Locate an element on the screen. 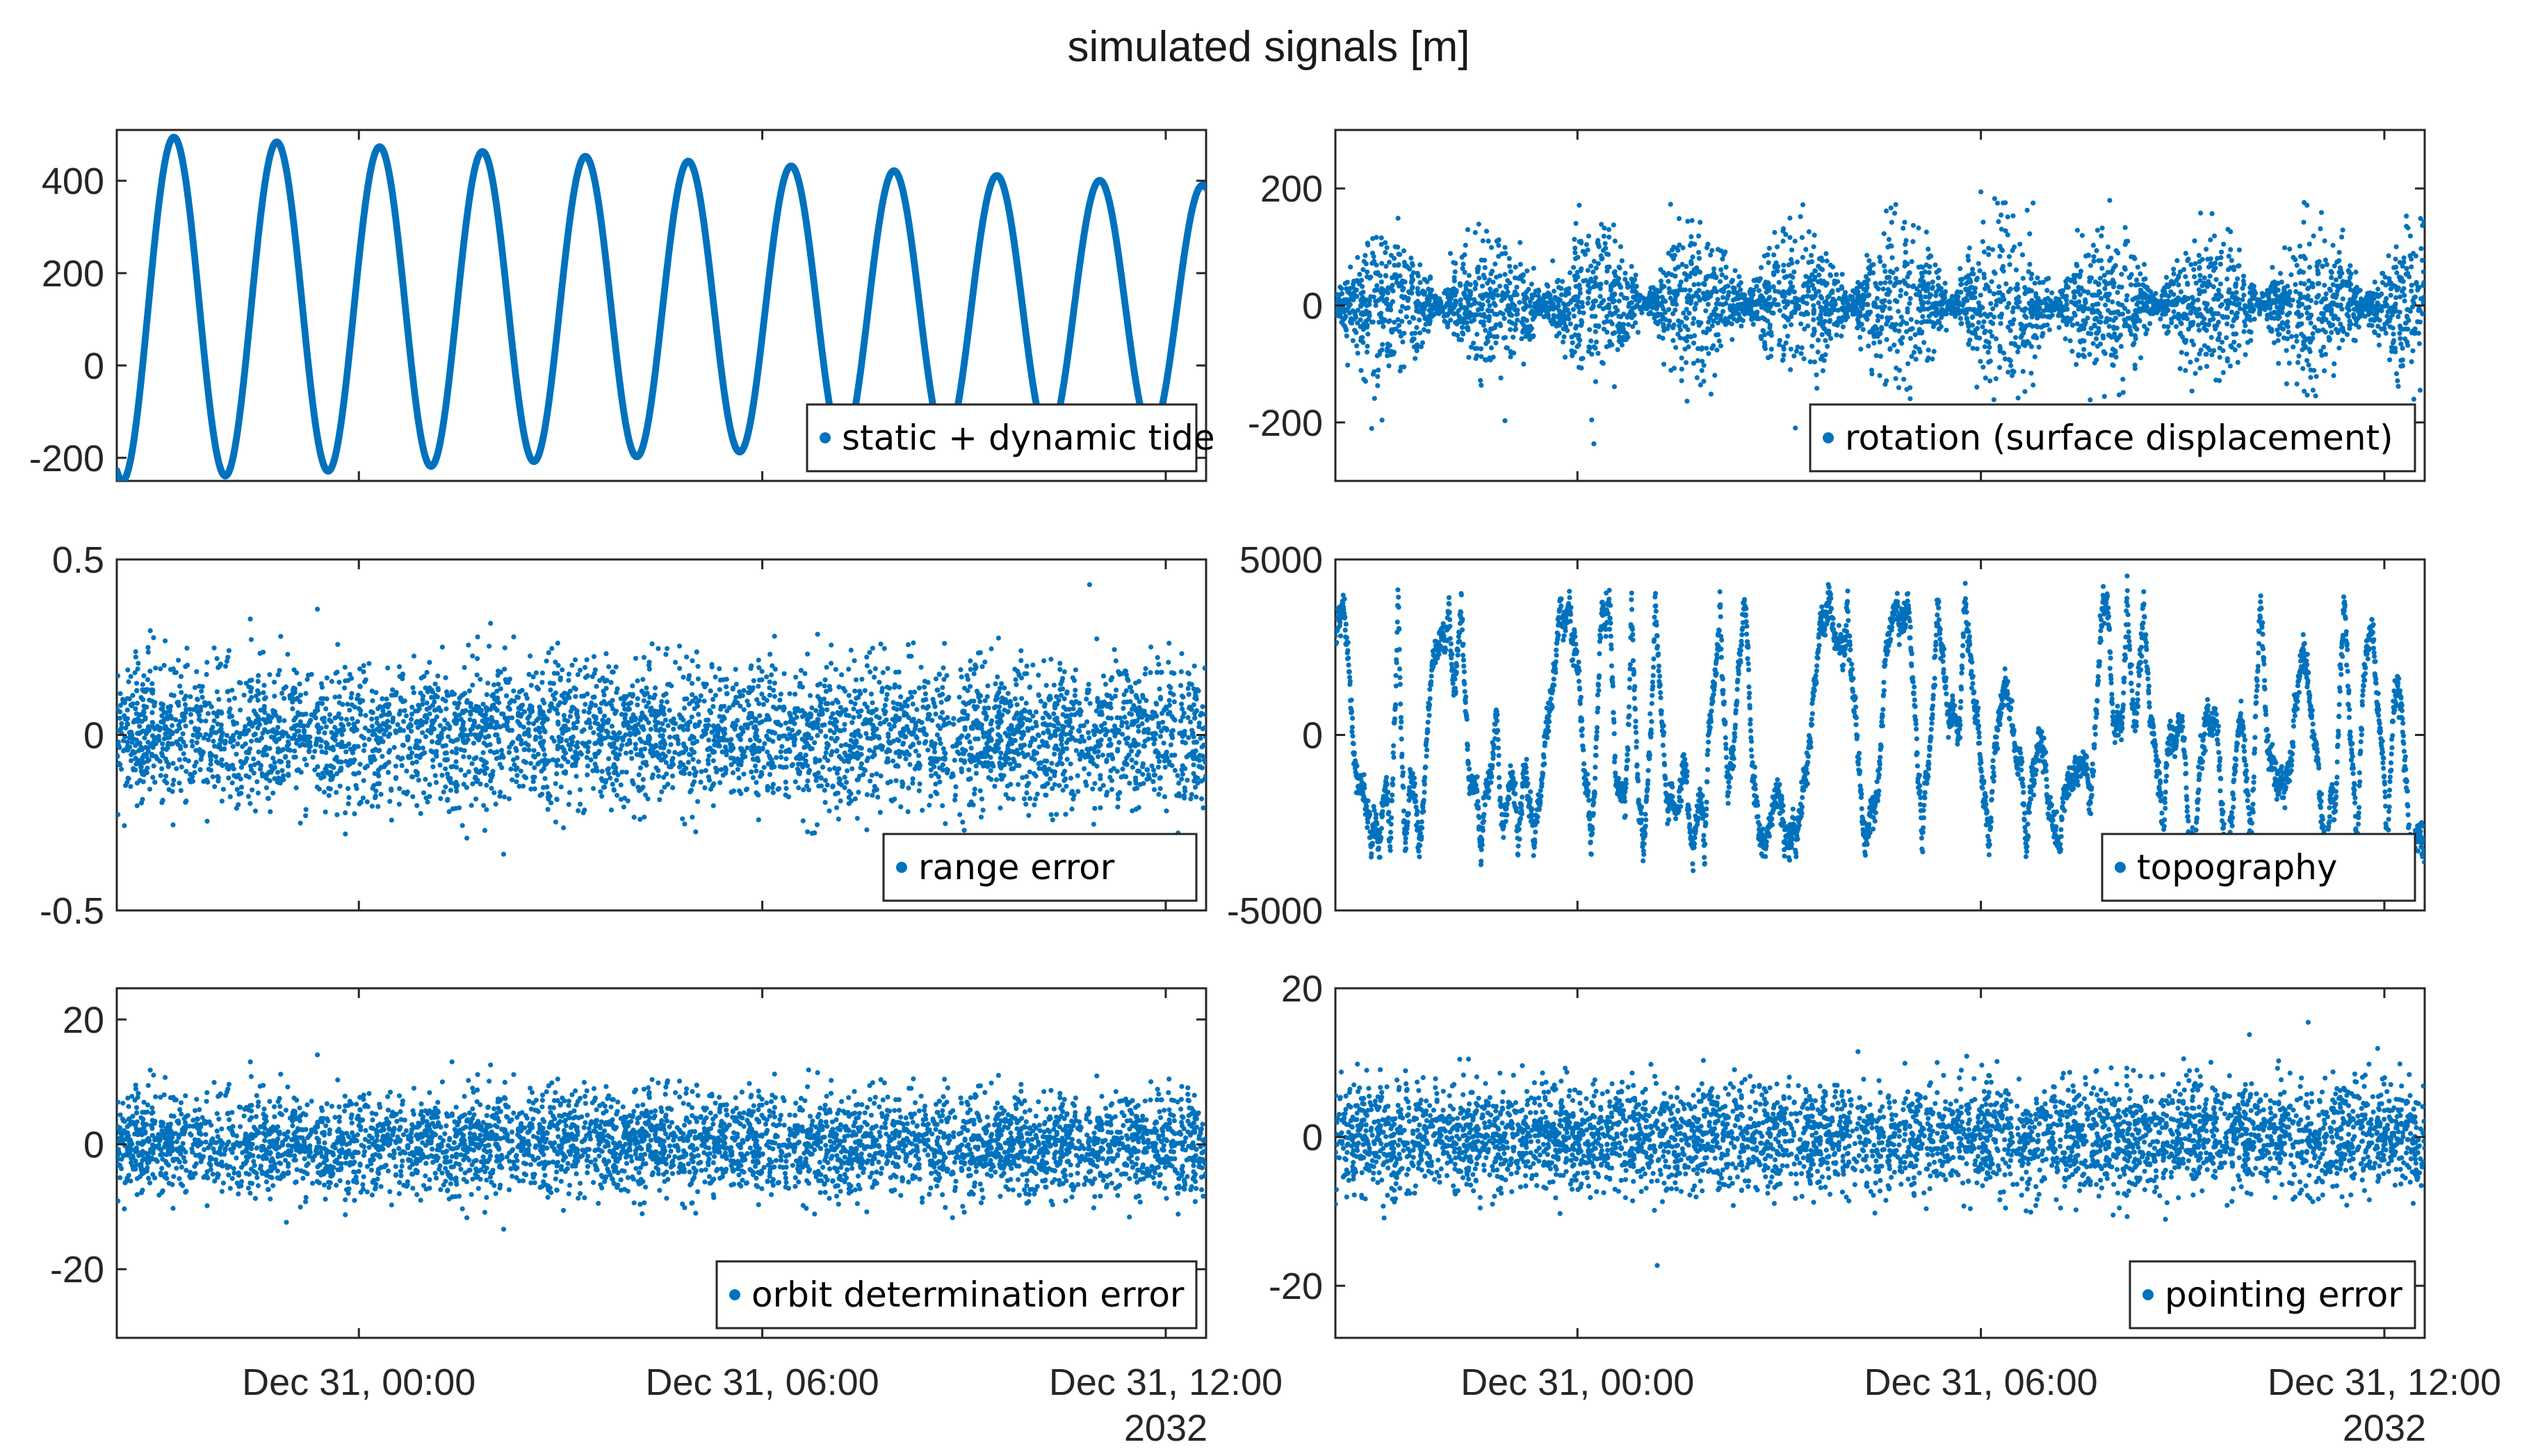 The height and width of the screenshot is (1456, 2538). figure-title: simulated signals [m] is located at coordinates (1269, 47).